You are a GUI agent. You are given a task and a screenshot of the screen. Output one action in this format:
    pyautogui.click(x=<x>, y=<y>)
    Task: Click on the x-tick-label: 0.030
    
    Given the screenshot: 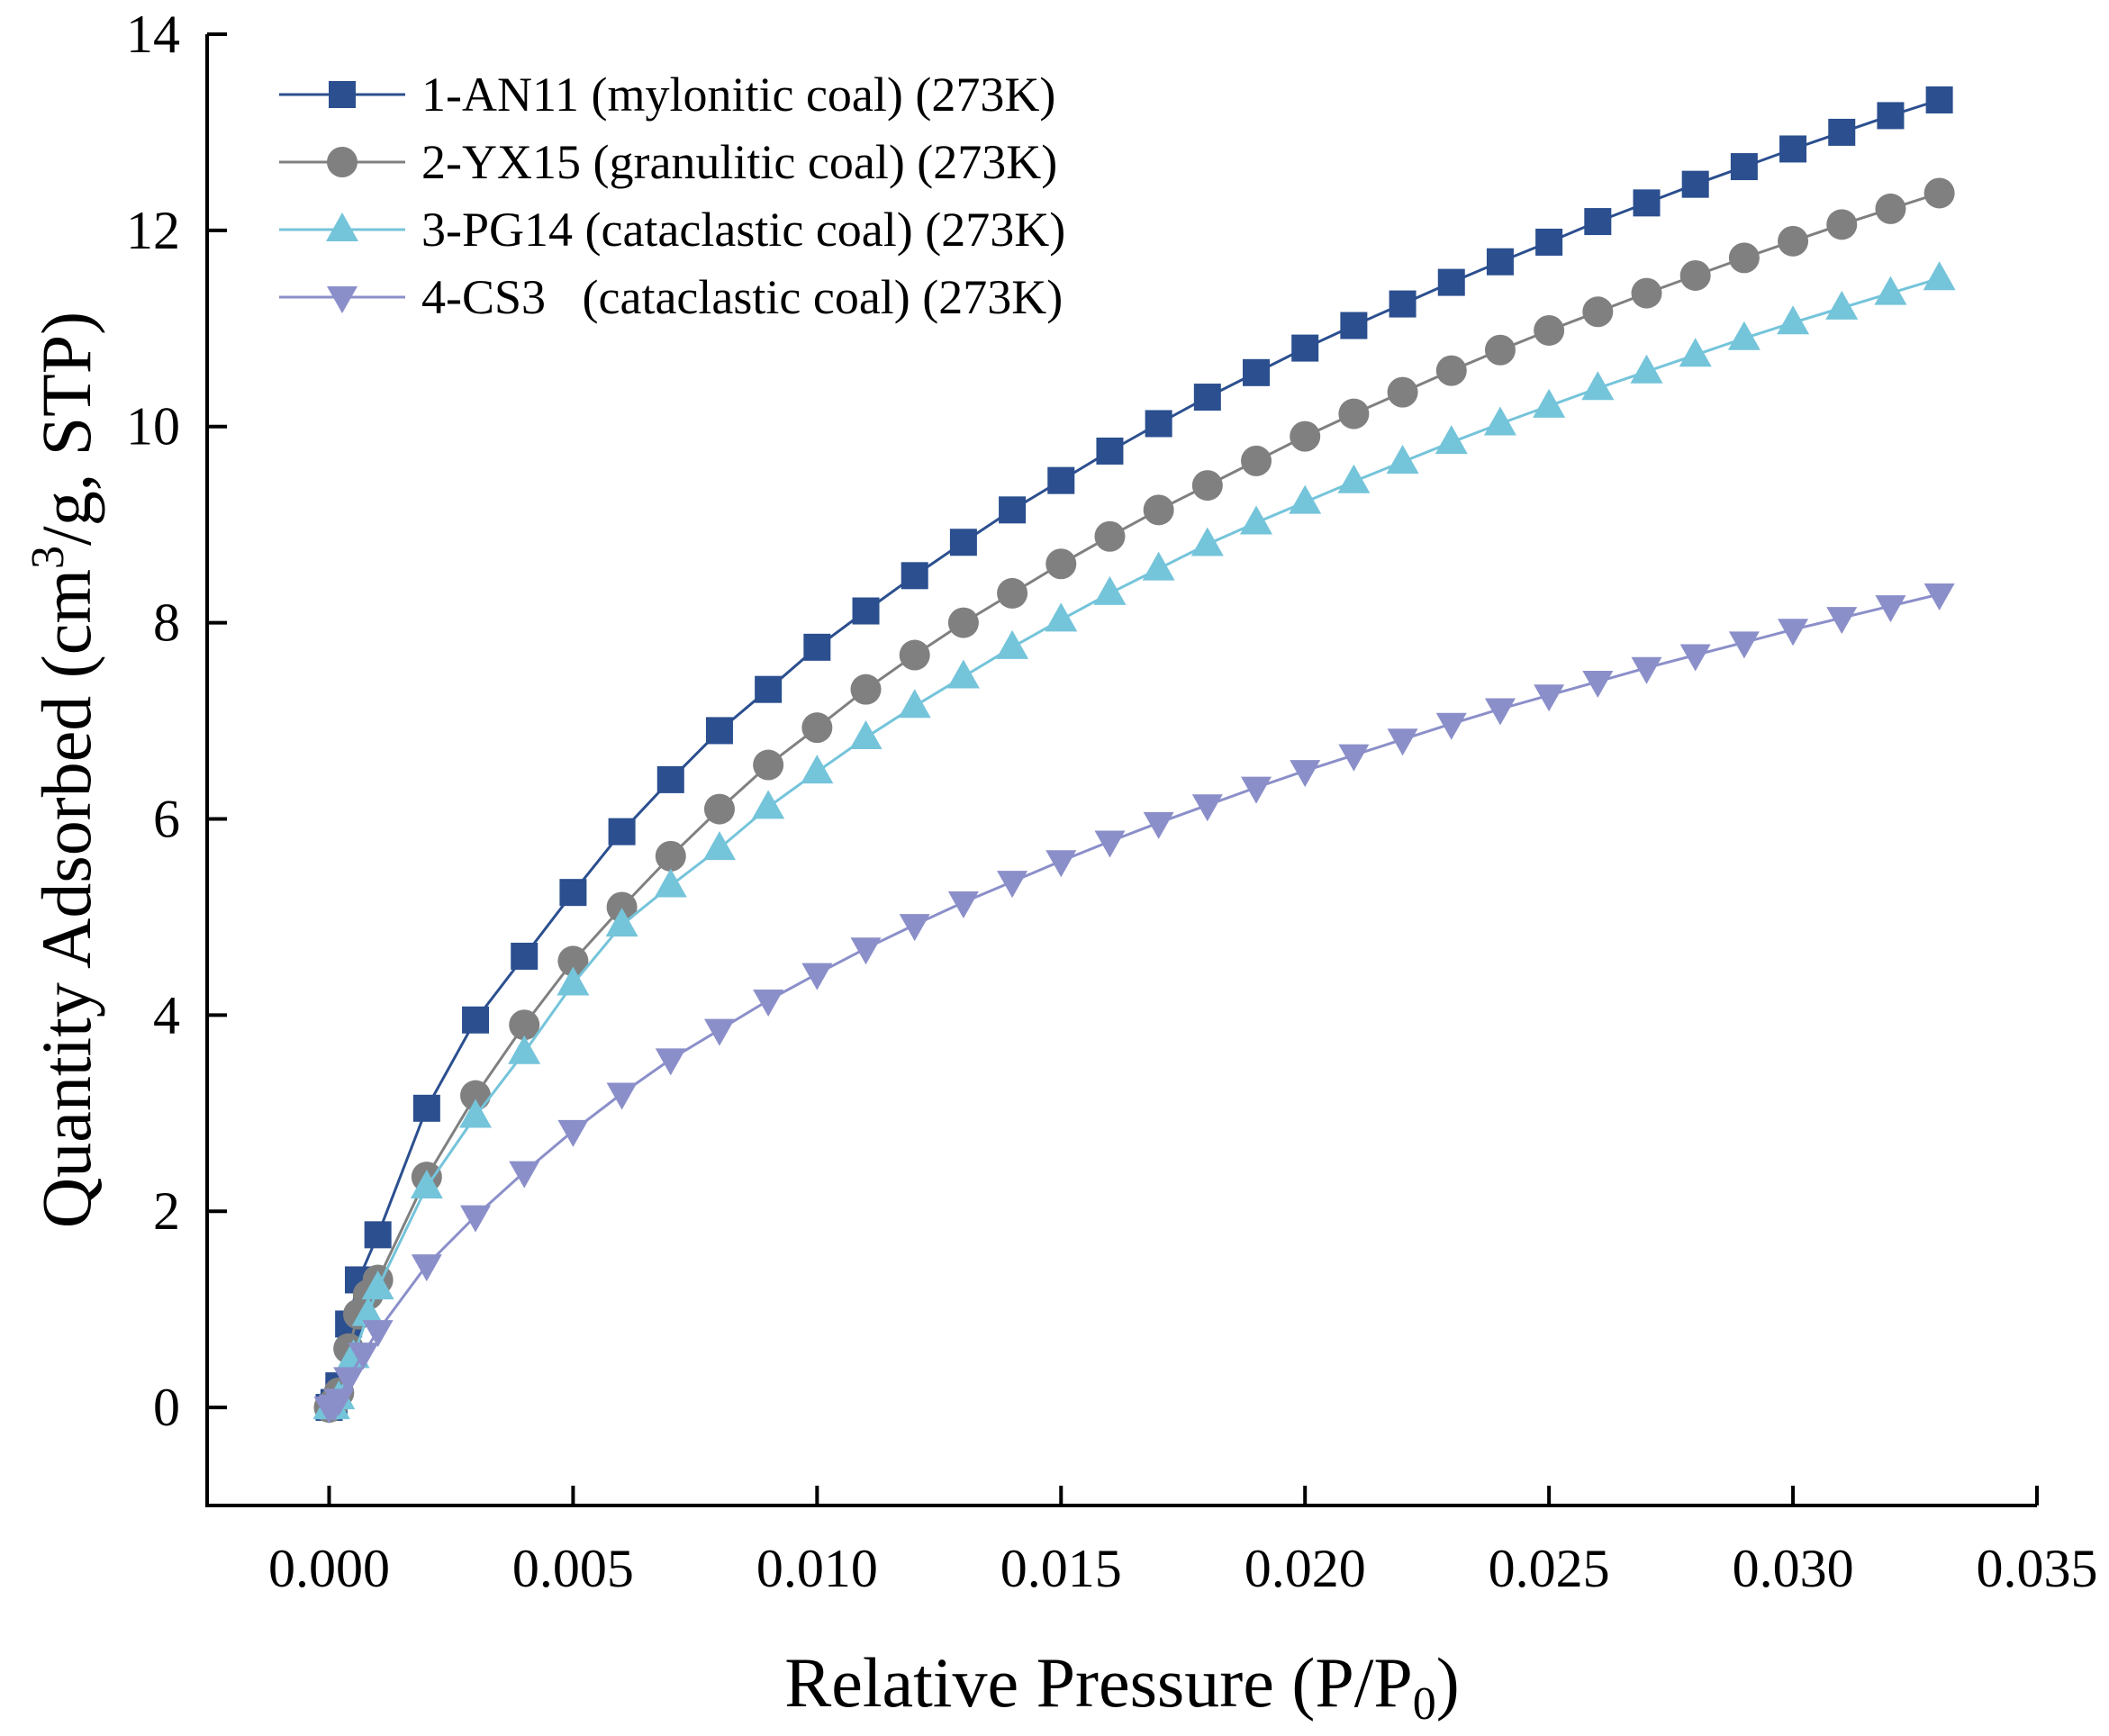 What is the action you would take?
    pyautogui.click(x=1793, y=1568)
    